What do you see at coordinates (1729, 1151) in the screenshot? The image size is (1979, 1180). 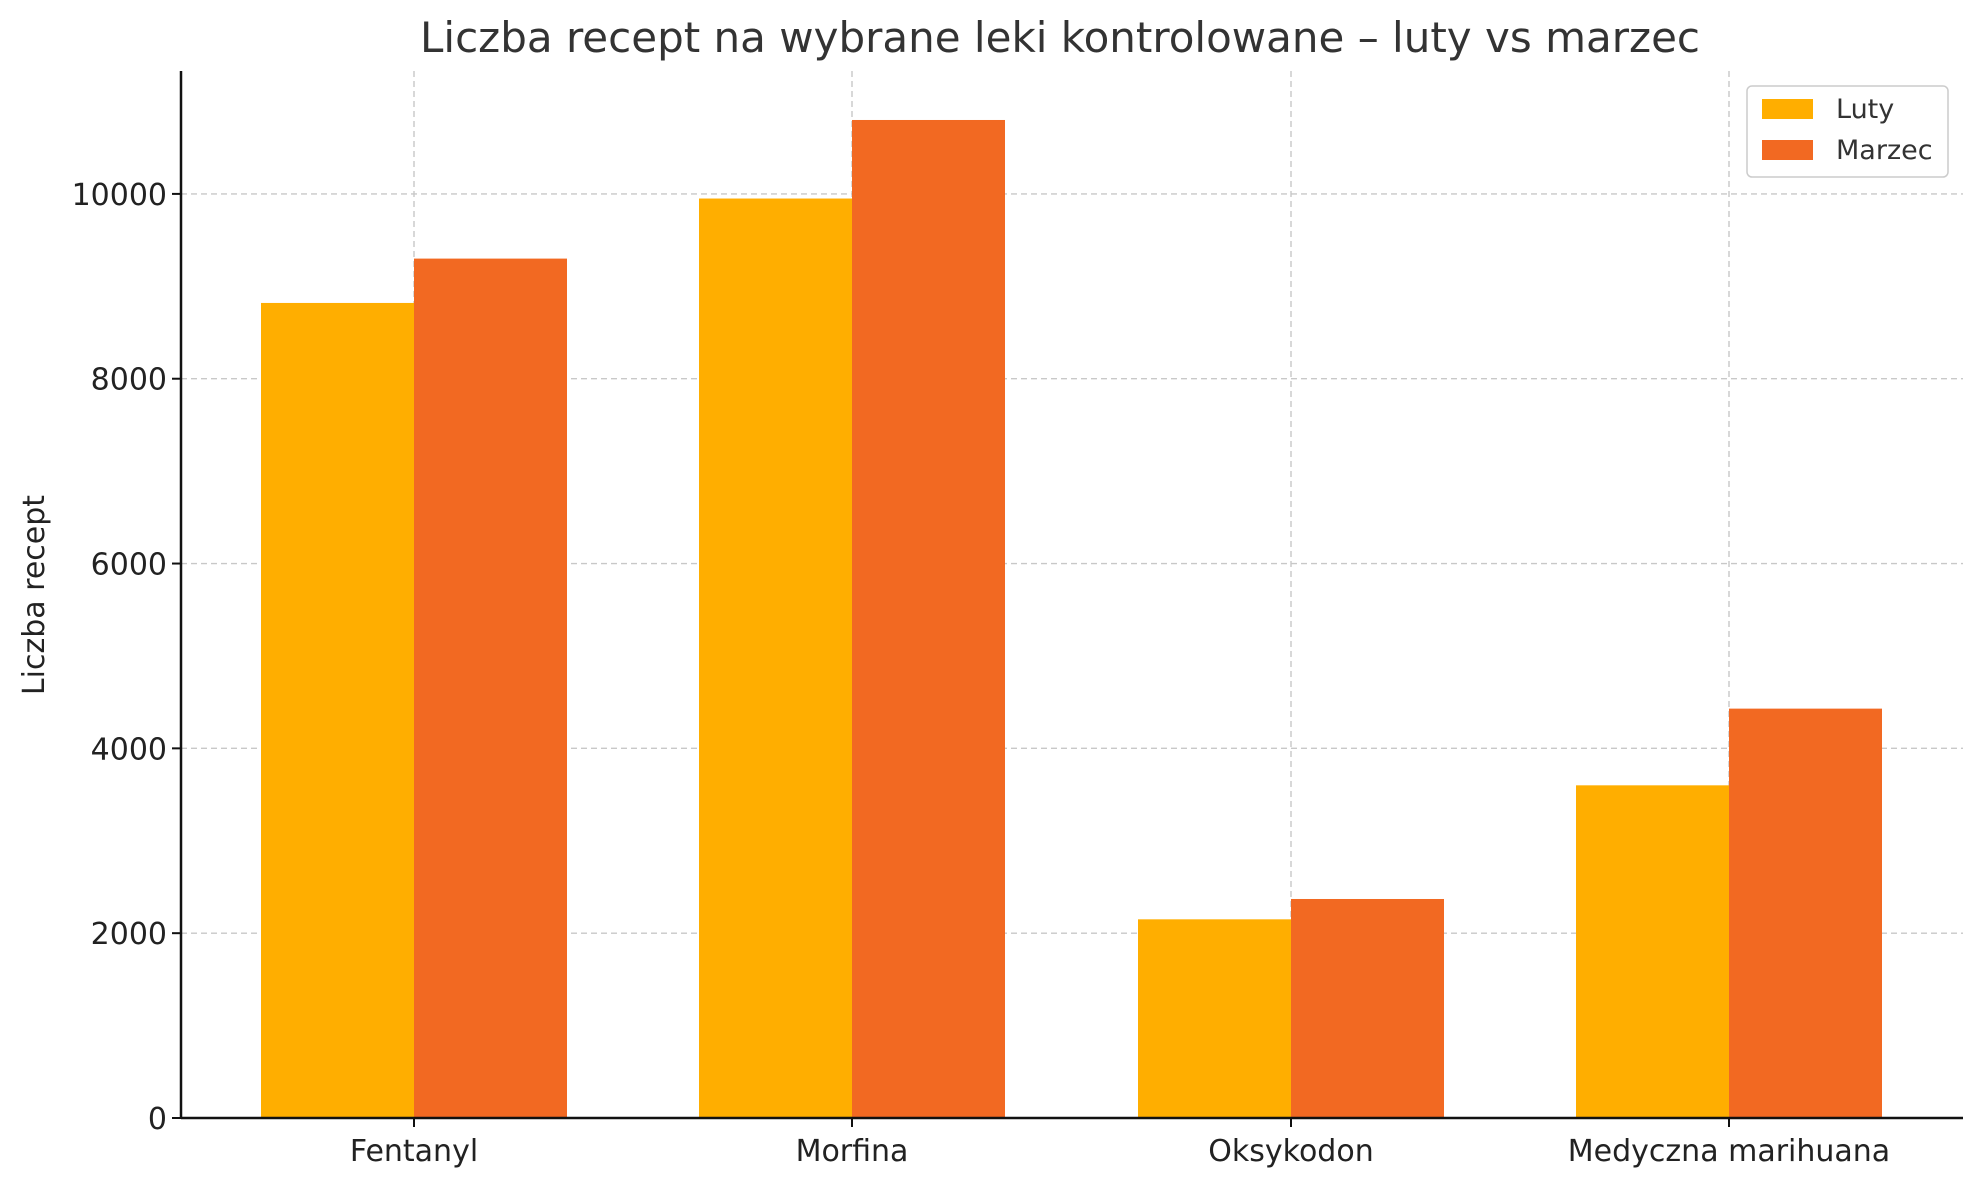 I see `x-tick-label: Medyczna marihuana` at bounding box center [1729, 1151].